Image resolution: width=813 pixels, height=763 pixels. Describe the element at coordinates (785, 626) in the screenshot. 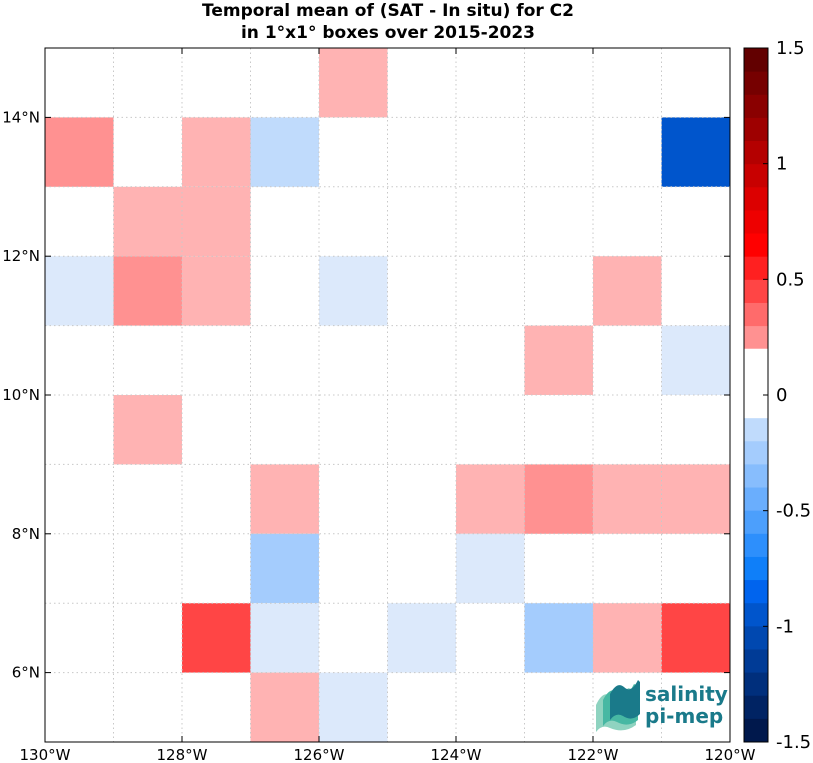

I see `colorbar-tick-label: -1` at that location.